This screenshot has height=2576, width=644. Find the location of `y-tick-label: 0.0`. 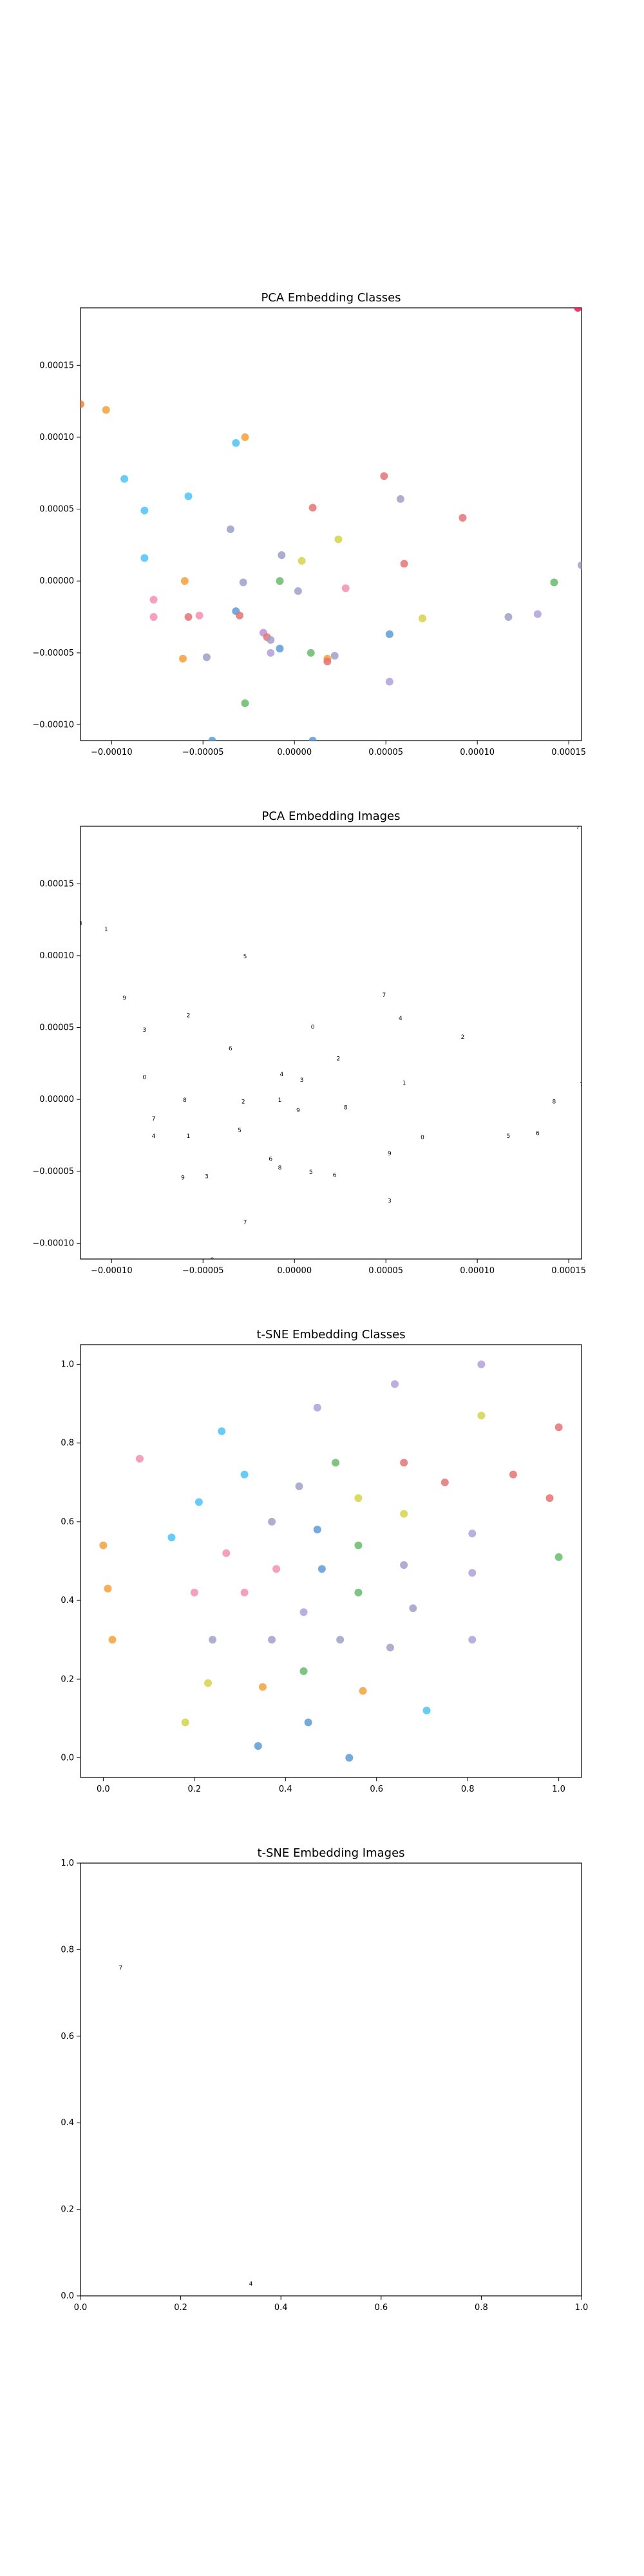

y-tick-label: 0.0 is located at coordinates (67, 2296).